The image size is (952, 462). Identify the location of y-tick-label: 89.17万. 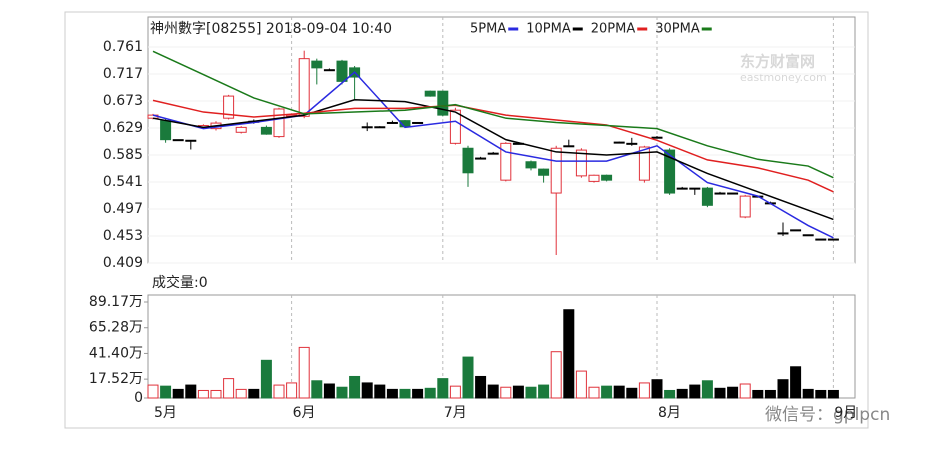
(116, 302).